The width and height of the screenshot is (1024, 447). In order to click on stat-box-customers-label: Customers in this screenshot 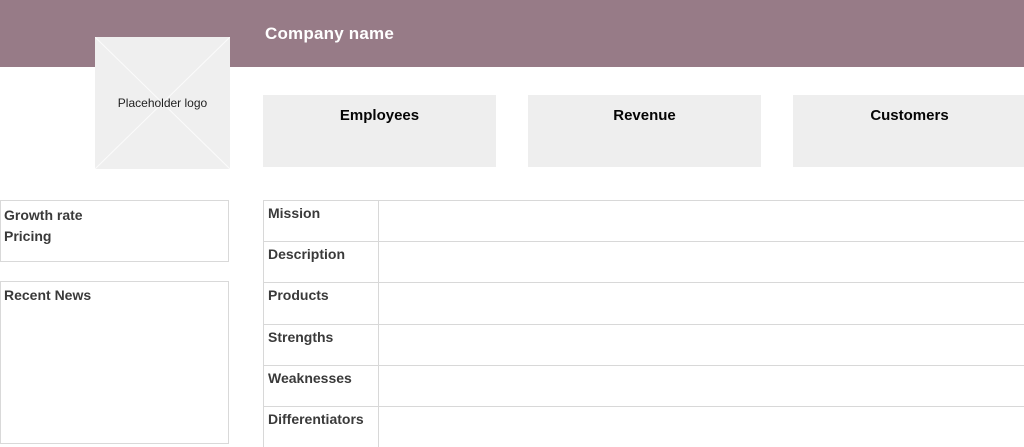, I will do `click(909, 115)`.